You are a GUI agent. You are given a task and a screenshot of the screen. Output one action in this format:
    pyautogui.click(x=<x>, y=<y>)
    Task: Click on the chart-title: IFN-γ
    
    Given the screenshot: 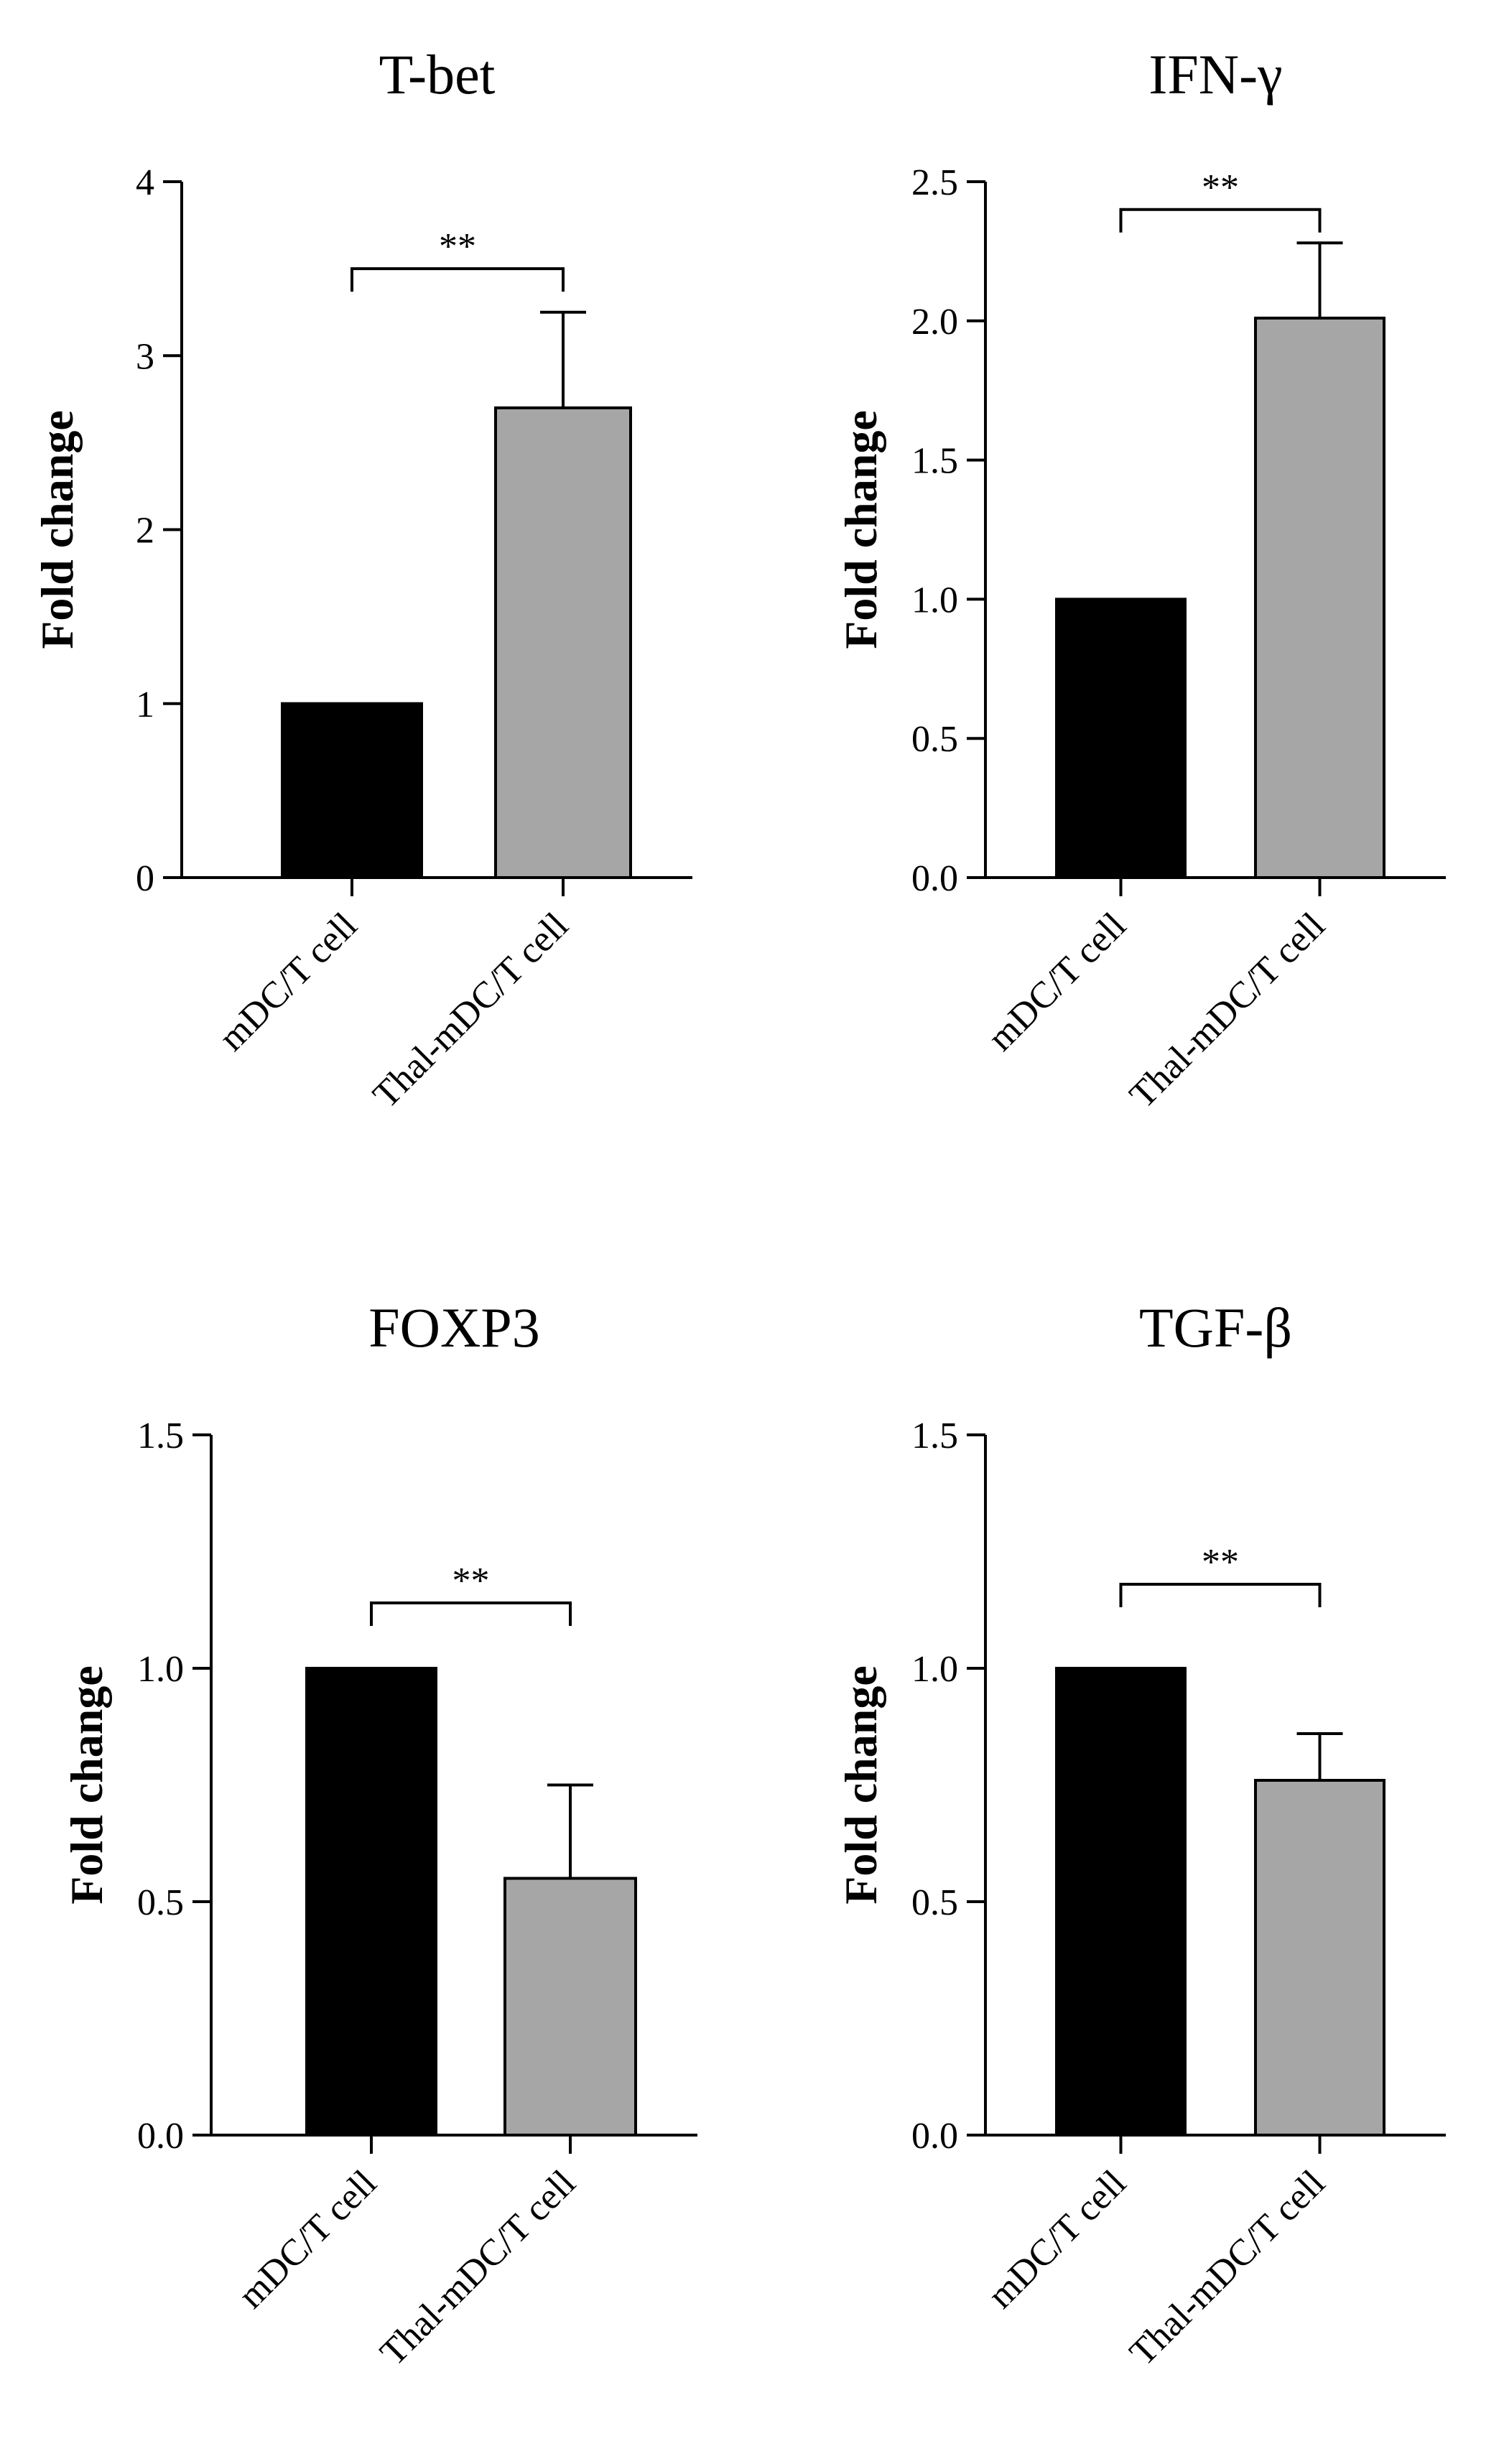 What is the action you would take?
    pyautogui.click(x=1215, y=74)
    